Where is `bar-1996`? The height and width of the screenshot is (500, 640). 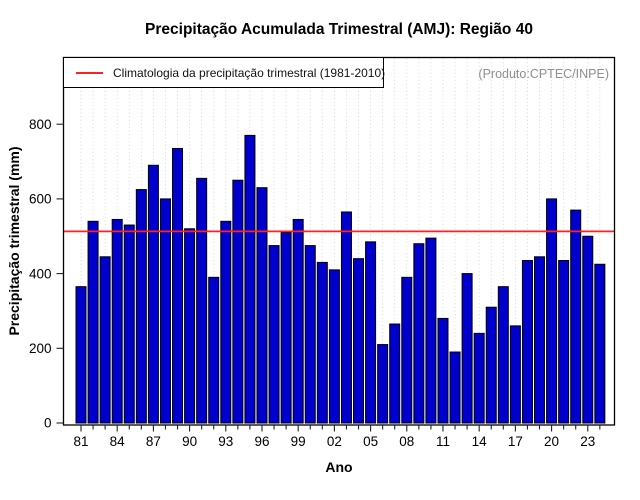
bar-1996 is located at coordinates (262, 305).